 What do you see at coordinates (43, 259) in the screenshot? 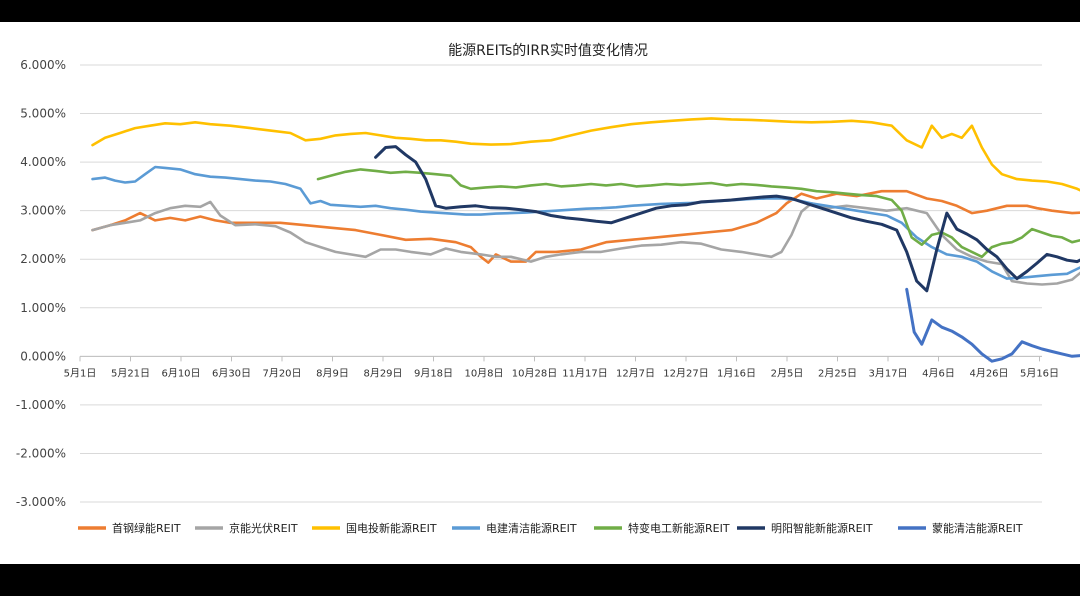
I see `y-tick-label: 2.000%` at bounding box center [43, 259].